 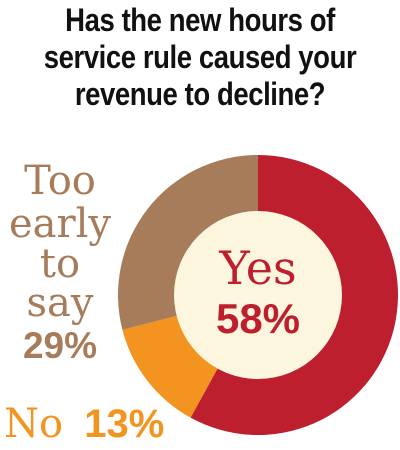 I want to click on slice-label-no-group: No 13%, so click(x=84, y=424).